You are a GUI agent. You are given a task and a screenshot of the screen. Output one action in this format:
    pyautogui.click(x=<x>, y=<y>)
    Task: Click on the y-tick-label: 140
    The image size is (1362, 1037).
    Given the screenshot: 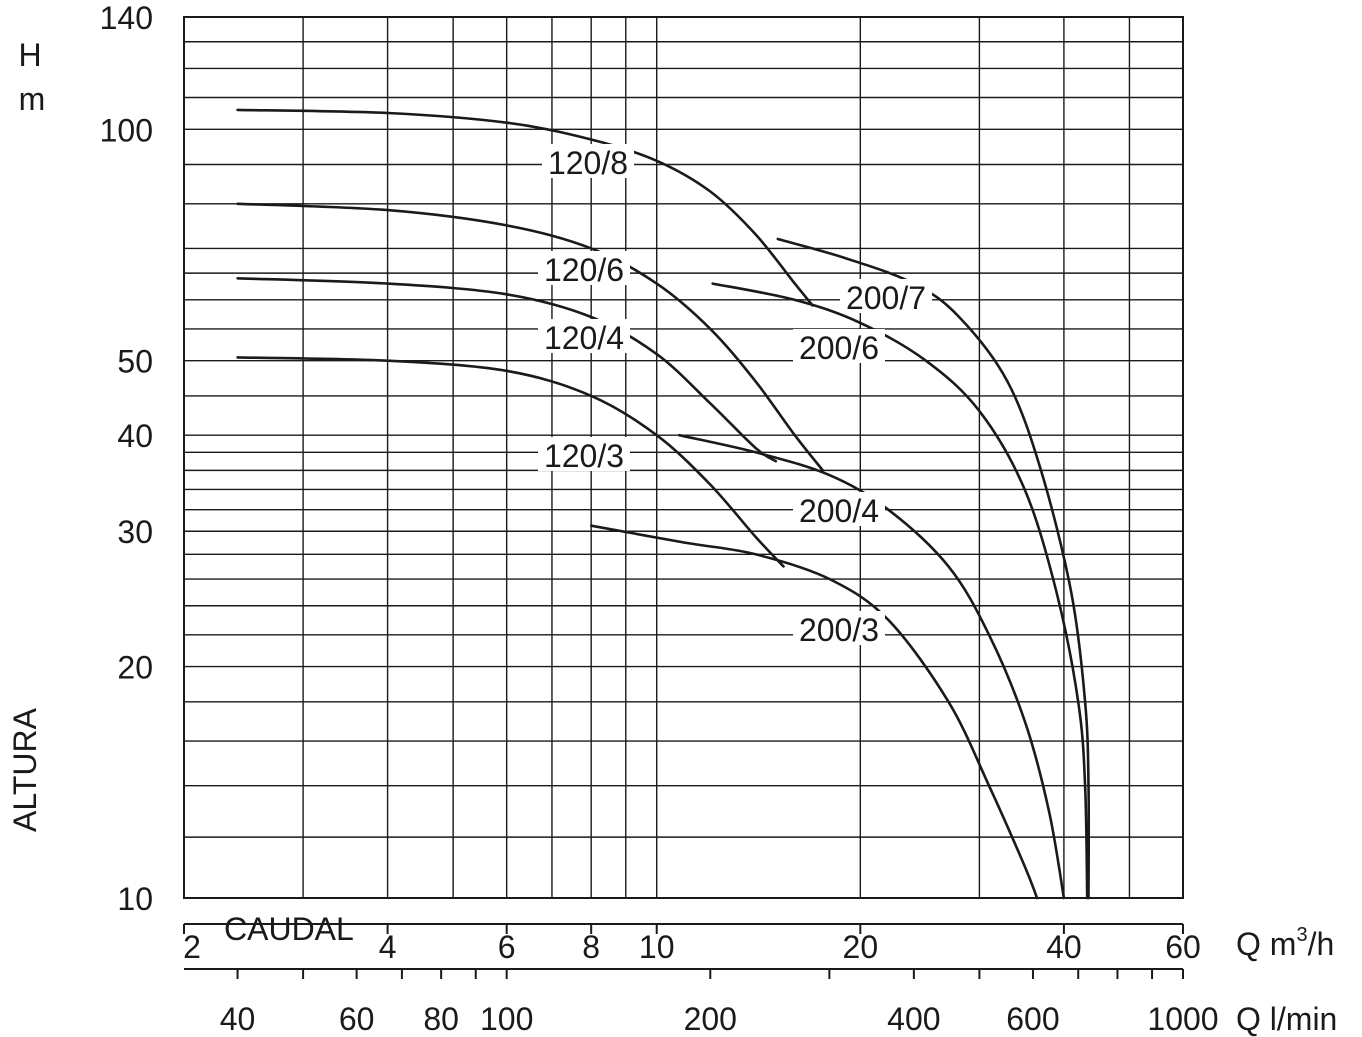 What is the action you would take?
    pyautogui.click(x=126, y=18)
    